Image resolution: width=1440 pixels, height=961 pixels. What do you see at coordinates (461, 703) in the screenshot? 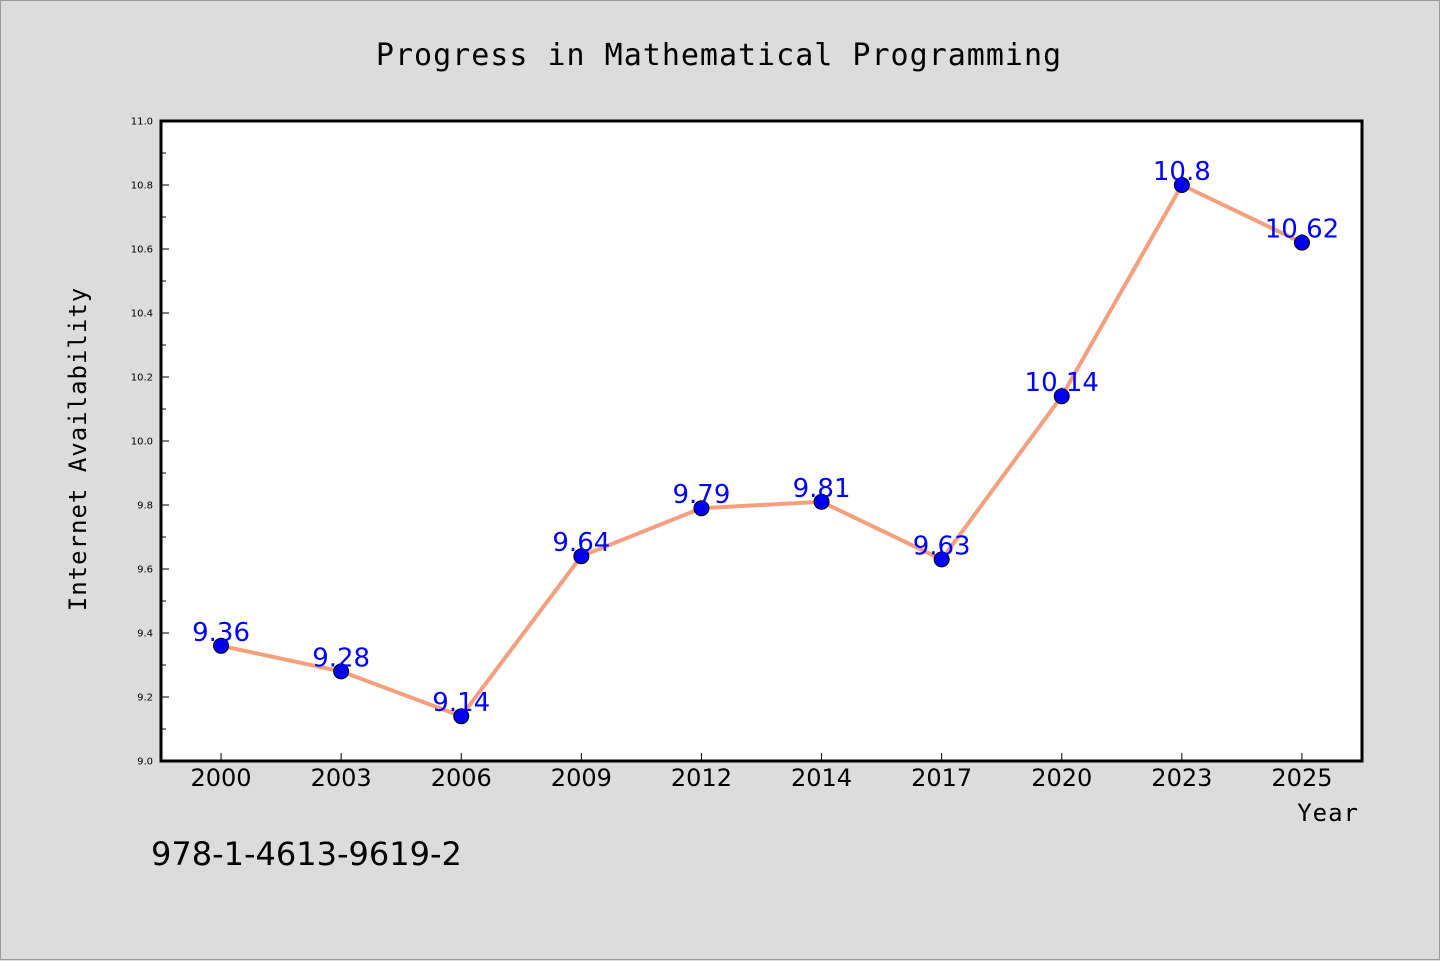
I see `data-label: 9.14` at bounding box center [461, 703].